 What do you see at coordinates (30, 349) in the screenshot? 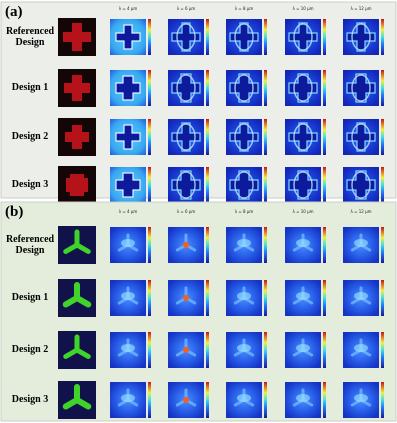
I see `row-label: Design 2` at bounding box center [30, 349].